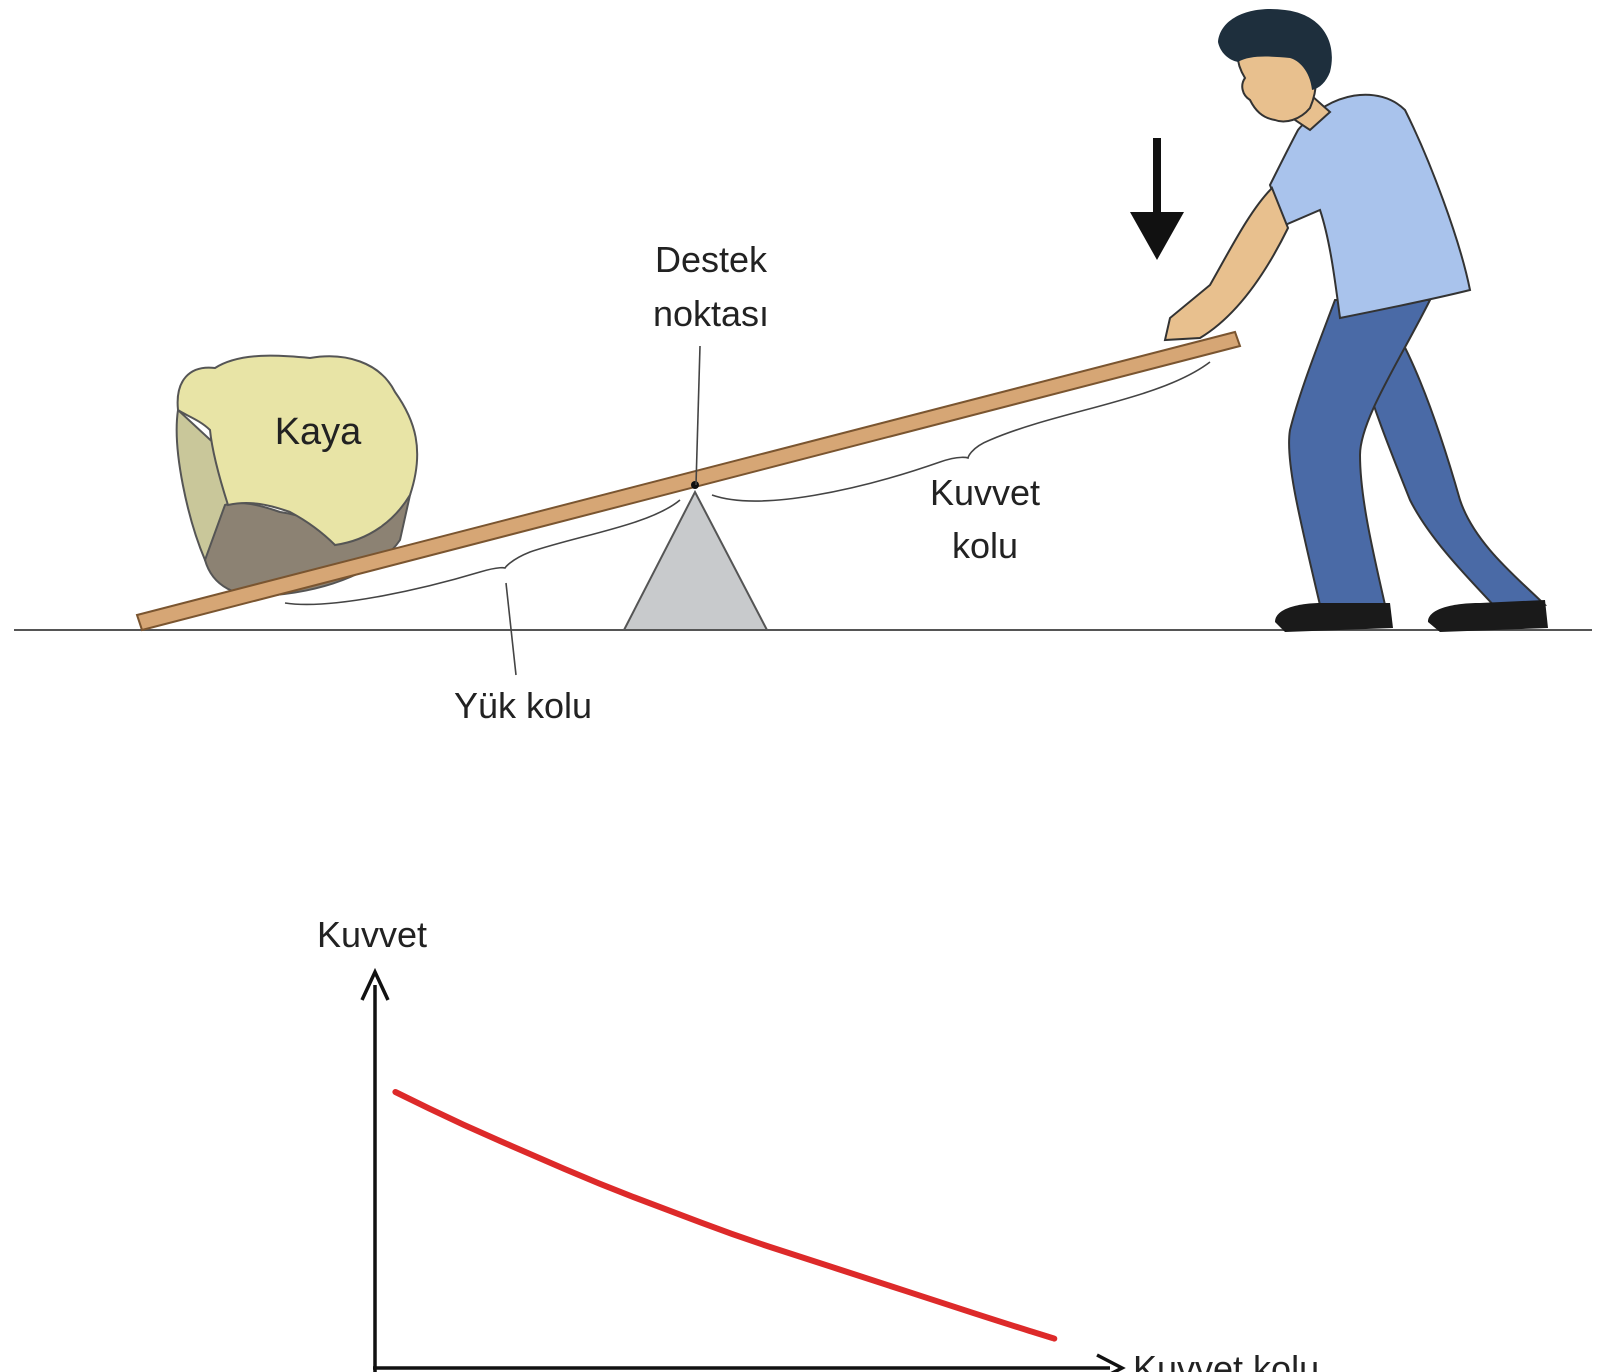 This screenshot has height=1372, width=1609. What do you see at coordinates (372, 934) in the screenshot?
I see `y-axis-label: Kuvvet` at bounding box center [372, 934].